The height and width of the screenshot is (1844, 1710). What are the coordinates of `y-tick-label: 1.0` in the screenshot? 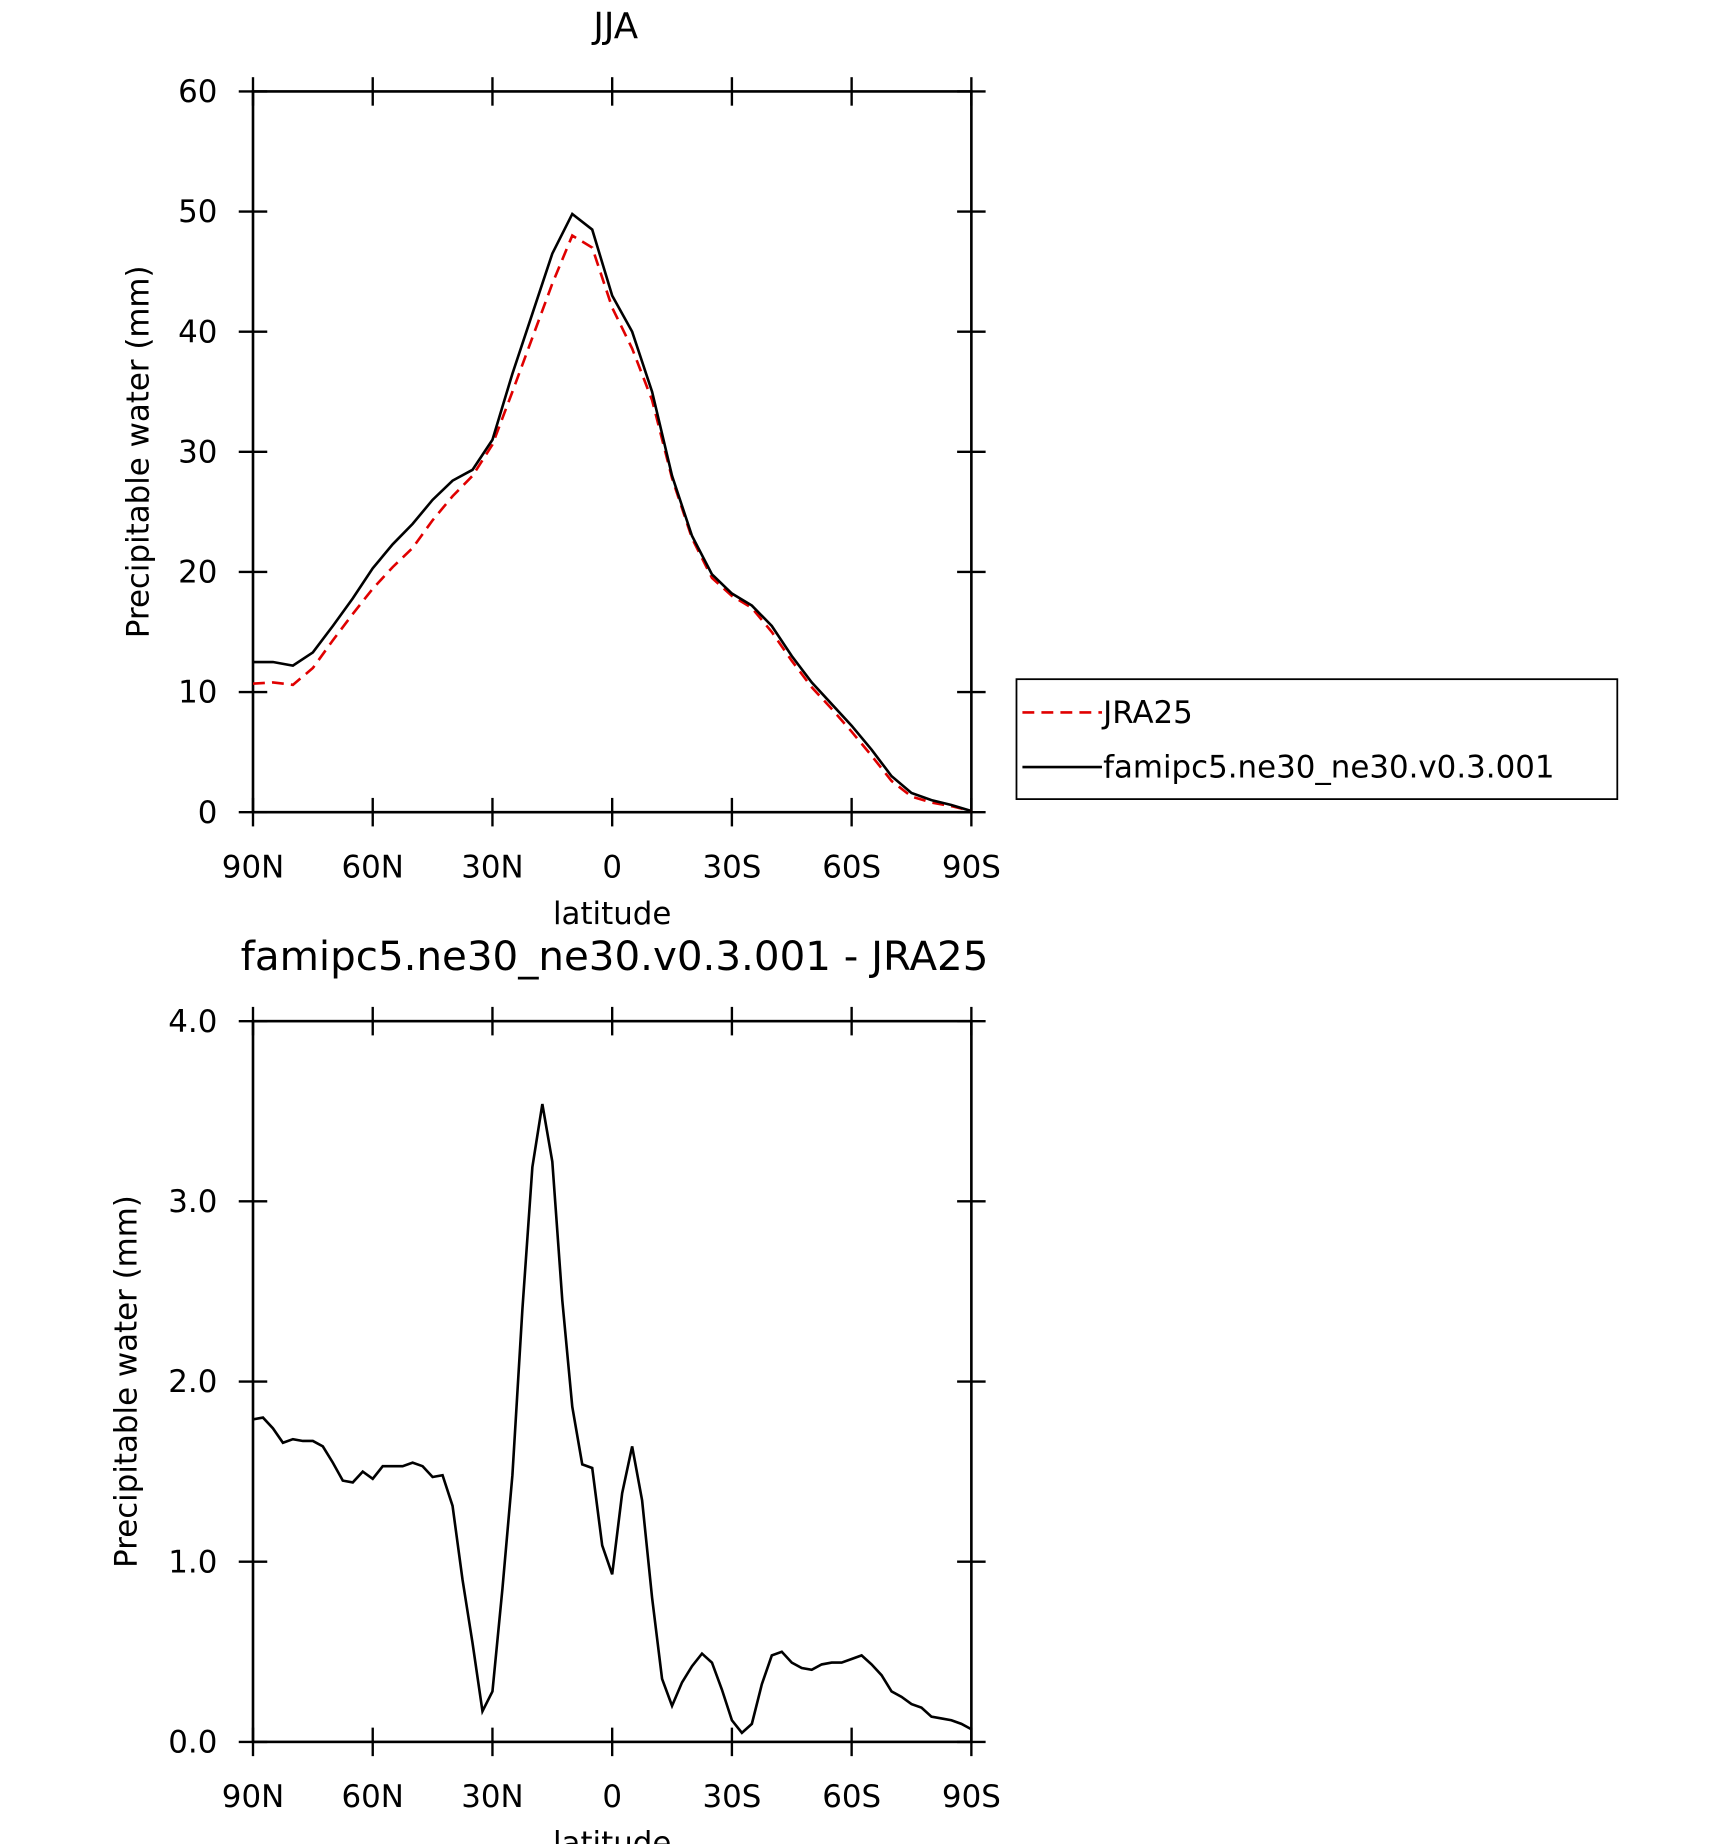 It's located at (192, 1562).